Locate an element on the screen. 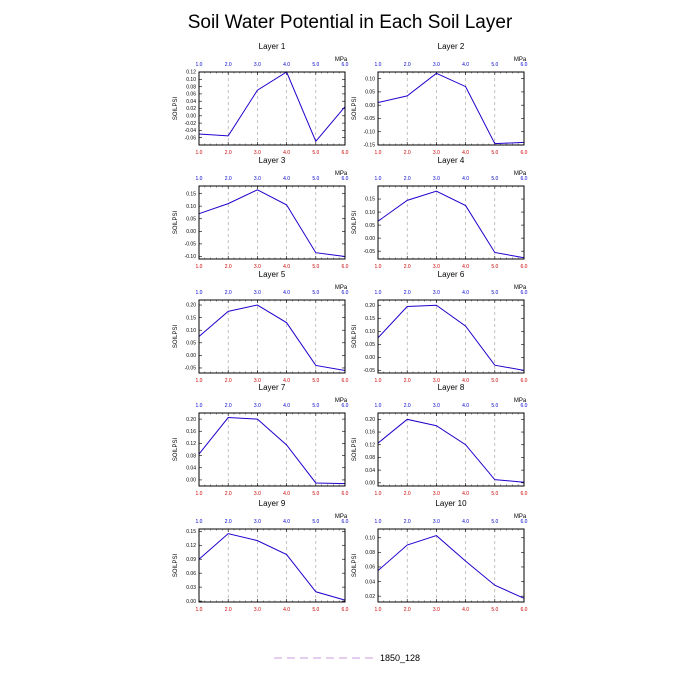 The width and height of the screenshot is (700, 700). y-tick-label: -0.02 is located at coordinates (191, 124).